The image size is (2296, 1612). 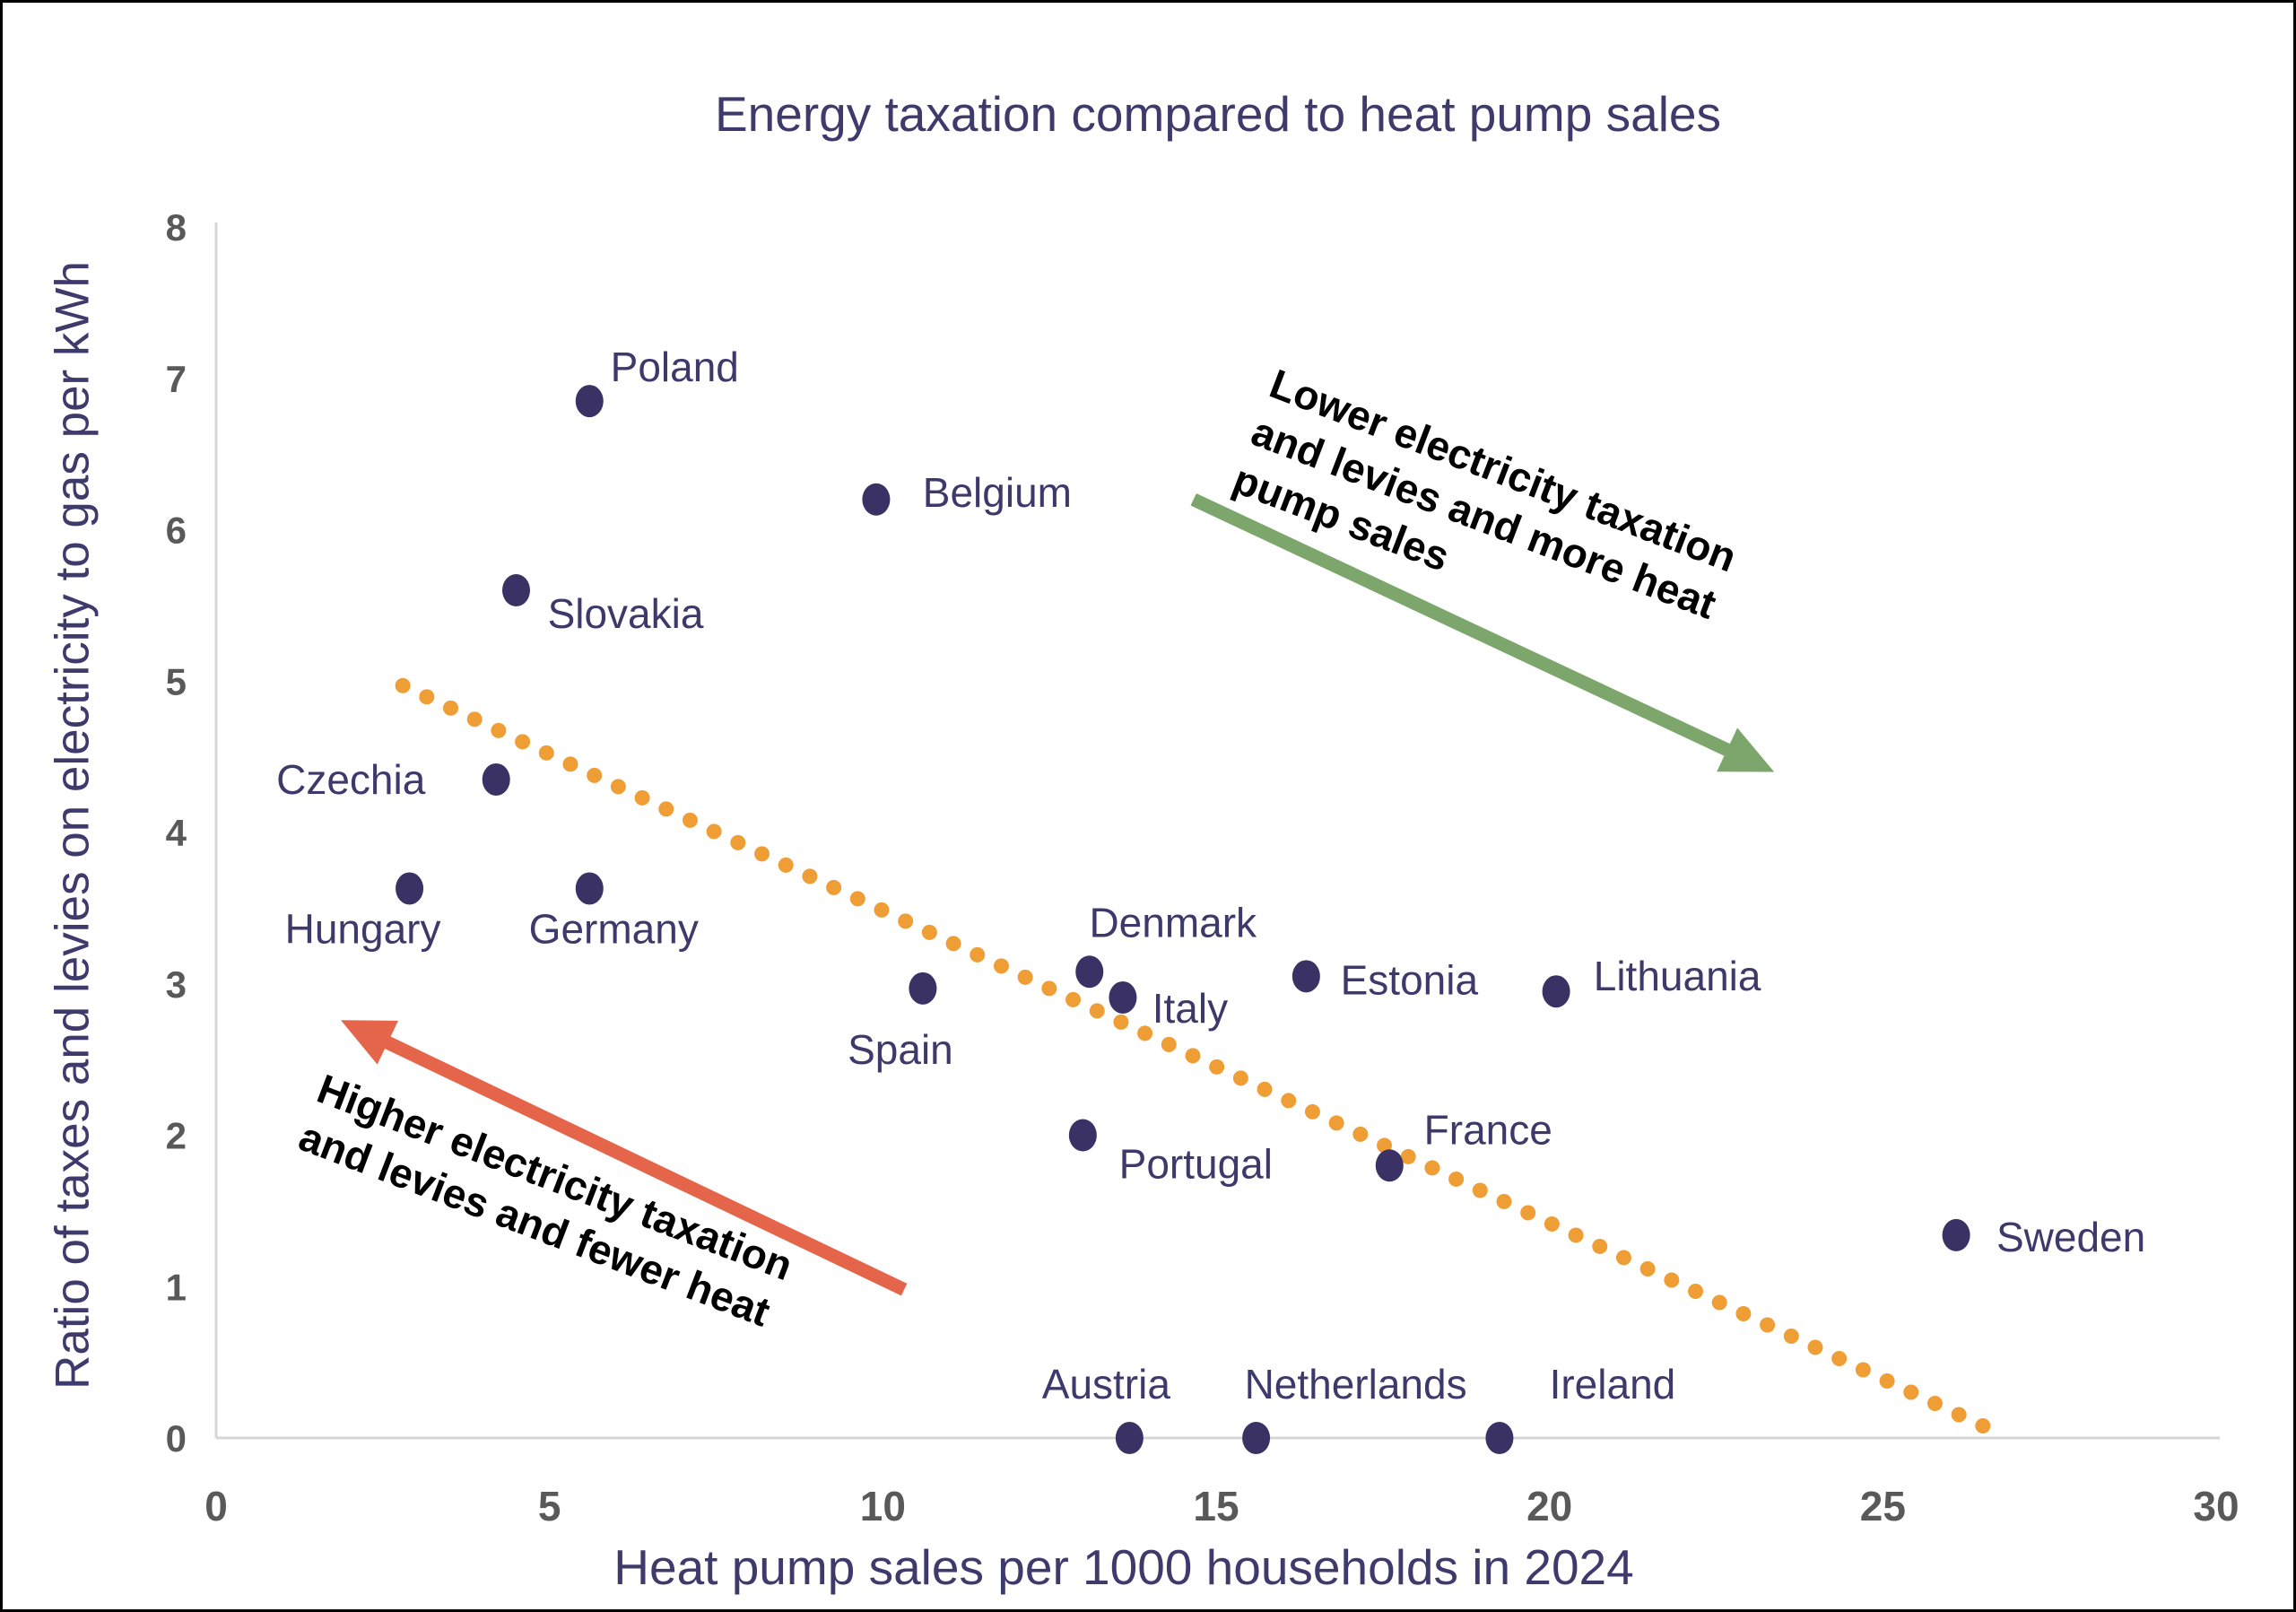 I want to click on data-point-hungary, so click(x=410, y=888).